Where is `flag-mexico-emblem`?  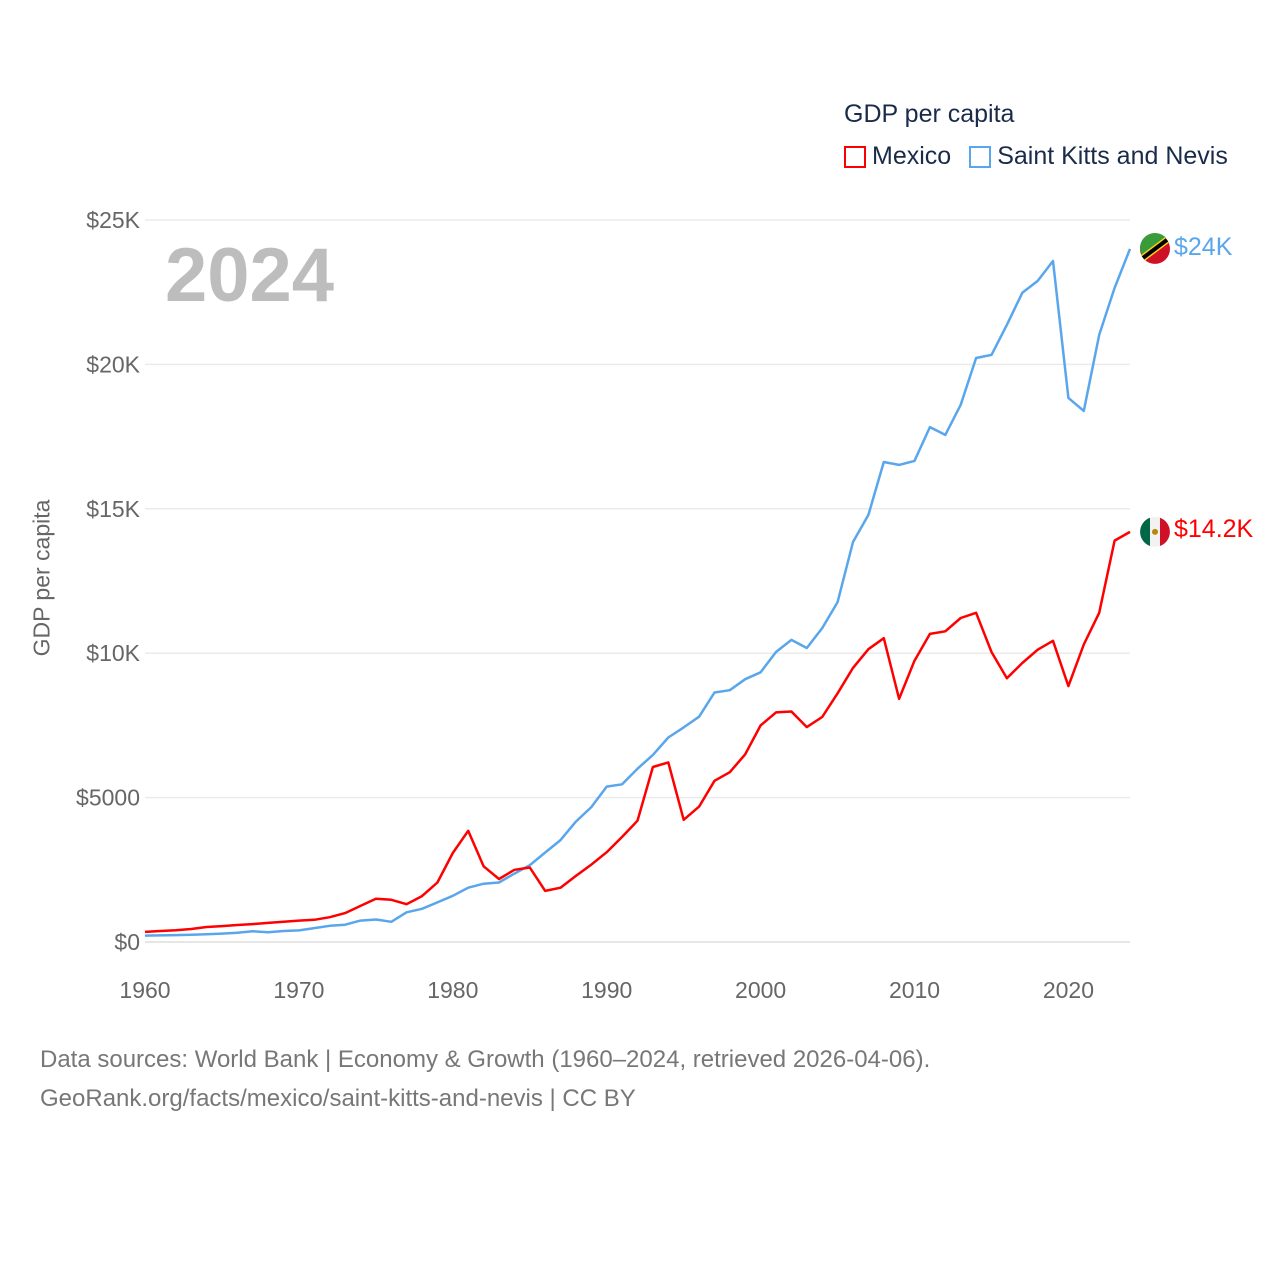 flag-mexico-emblem is located at coordinates (1155, 531).